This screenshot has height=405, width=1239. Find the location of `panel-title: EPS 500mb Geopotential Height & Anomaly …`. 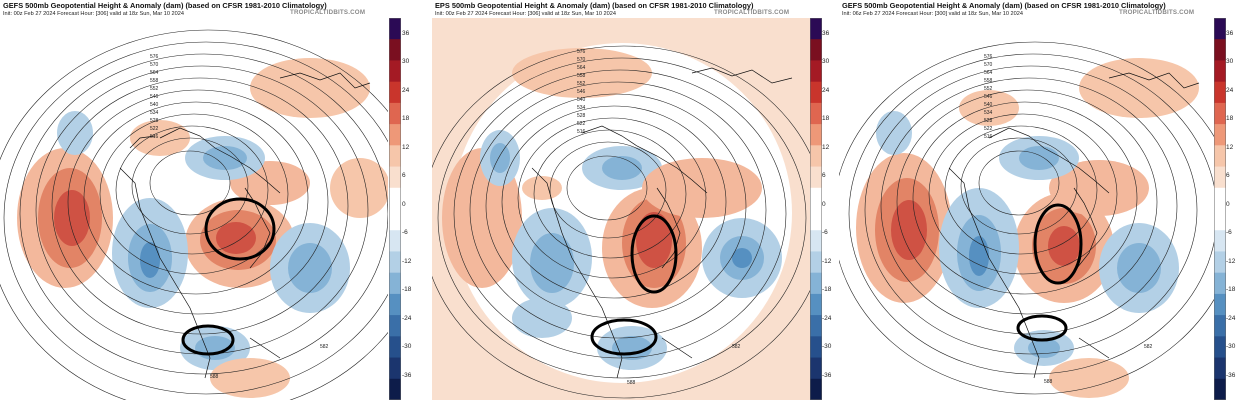

panel-title: EPS 500mb Geopotential Height & Anomaly … is located at coordinates (594, 5).